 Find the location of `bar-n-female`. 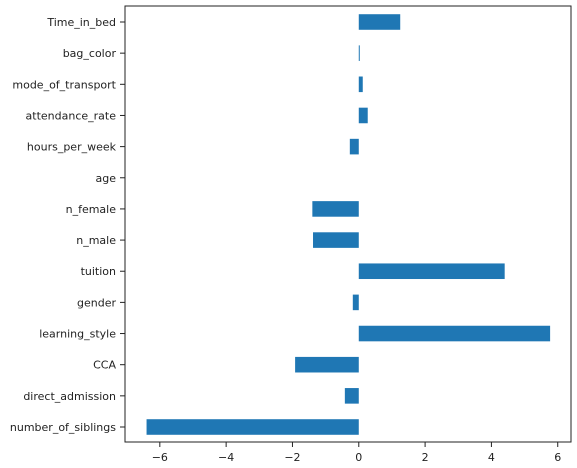

bar-n-female is located at coordinates (335, 209).